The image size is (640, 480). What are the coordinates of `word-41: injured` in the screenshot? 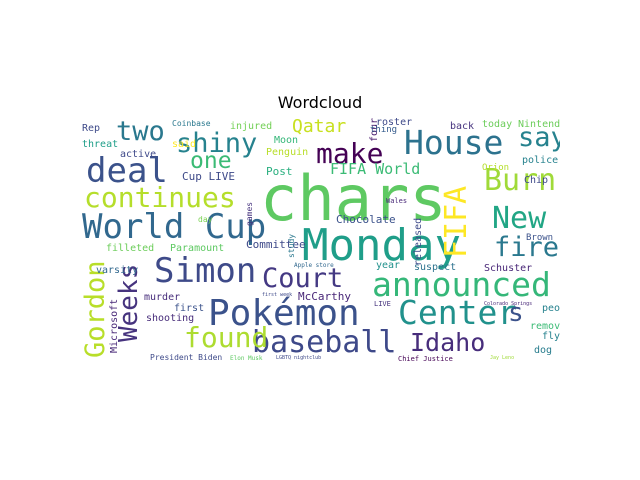 It's located at (251, 126).